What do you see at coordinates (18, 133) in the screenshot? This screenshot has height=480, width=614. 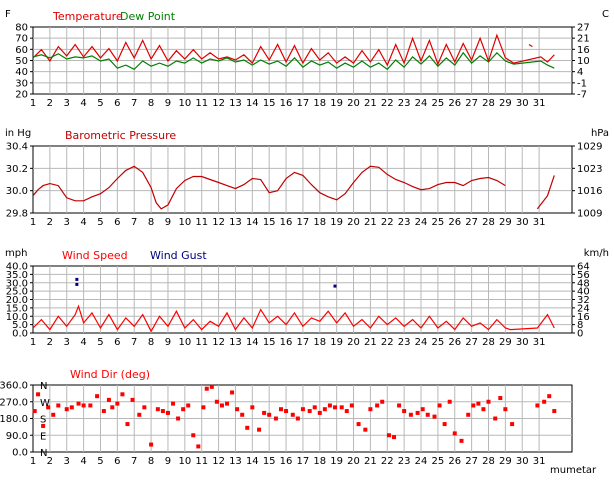 I see `left-unit: in Hg` at bounding box center [18, 133].